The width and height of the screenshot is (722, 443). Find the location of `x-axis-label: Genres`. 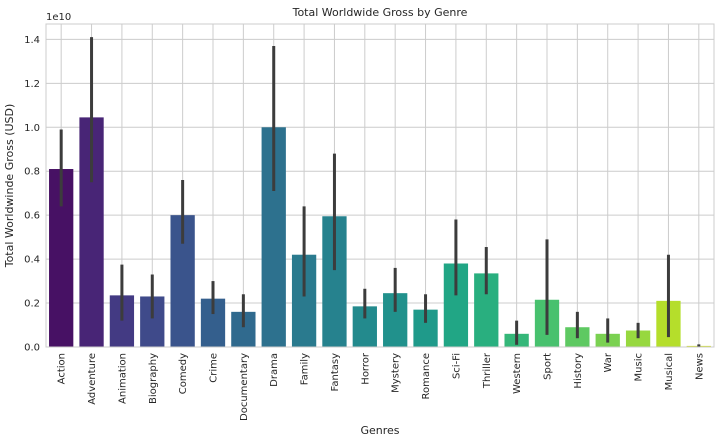

x-axis-label: Genres is located at coordinates (379, 430).